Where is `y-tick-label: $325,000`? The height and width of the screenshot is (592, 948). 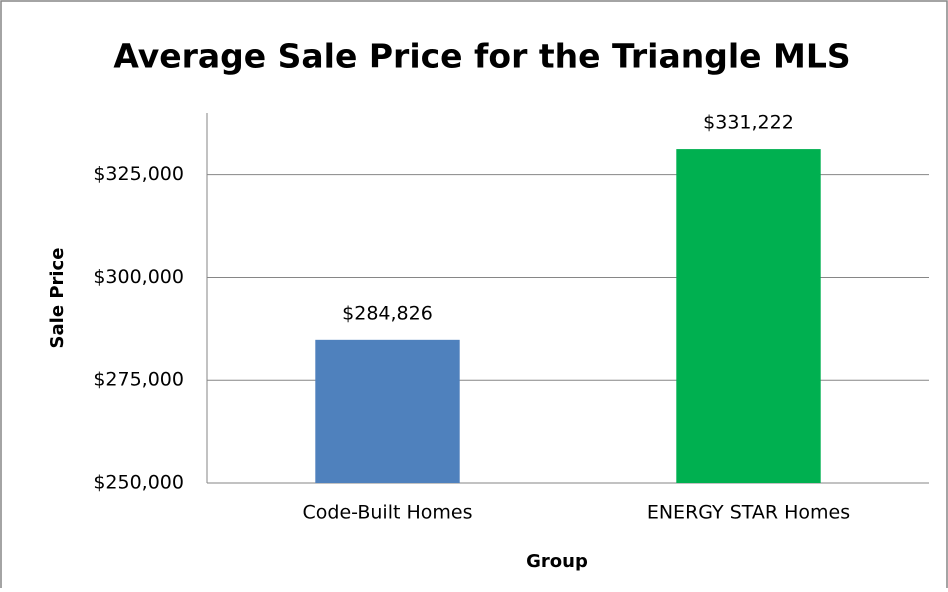 y-tick-label: $325,000 is located at coordinates (138, 174).